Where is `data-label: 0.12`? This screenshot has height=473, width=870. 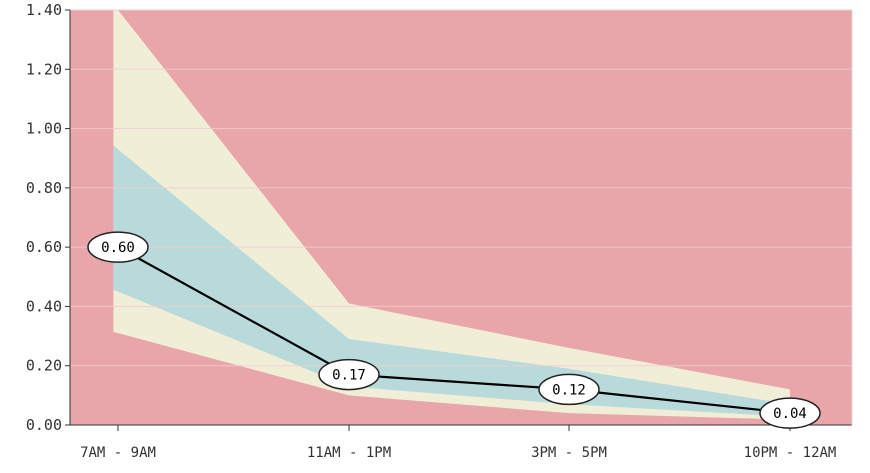 data-label: 0.12 is located at coordinates (569, 390).